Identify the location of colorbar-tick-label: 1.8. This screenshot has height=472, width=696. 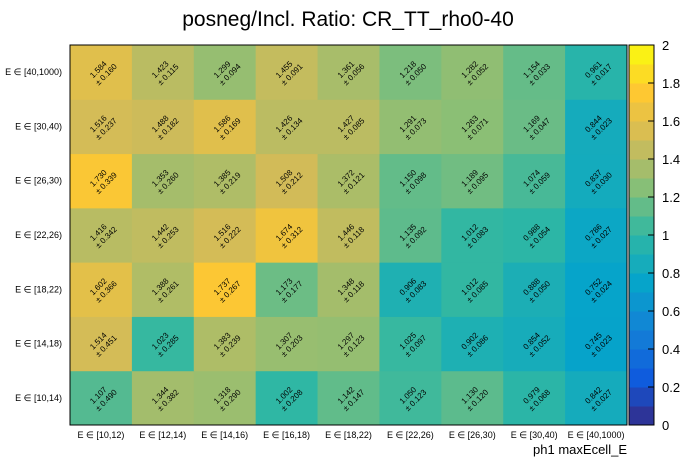
(671, 83).